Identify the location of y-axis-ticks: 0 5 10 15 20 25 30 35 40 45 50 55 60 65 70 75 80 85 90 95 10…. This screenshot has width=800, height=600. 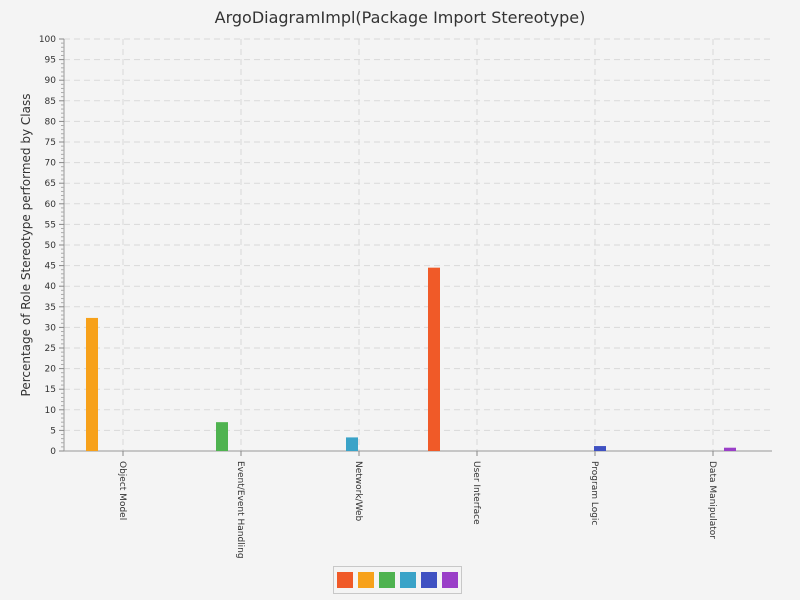
(51, 246).